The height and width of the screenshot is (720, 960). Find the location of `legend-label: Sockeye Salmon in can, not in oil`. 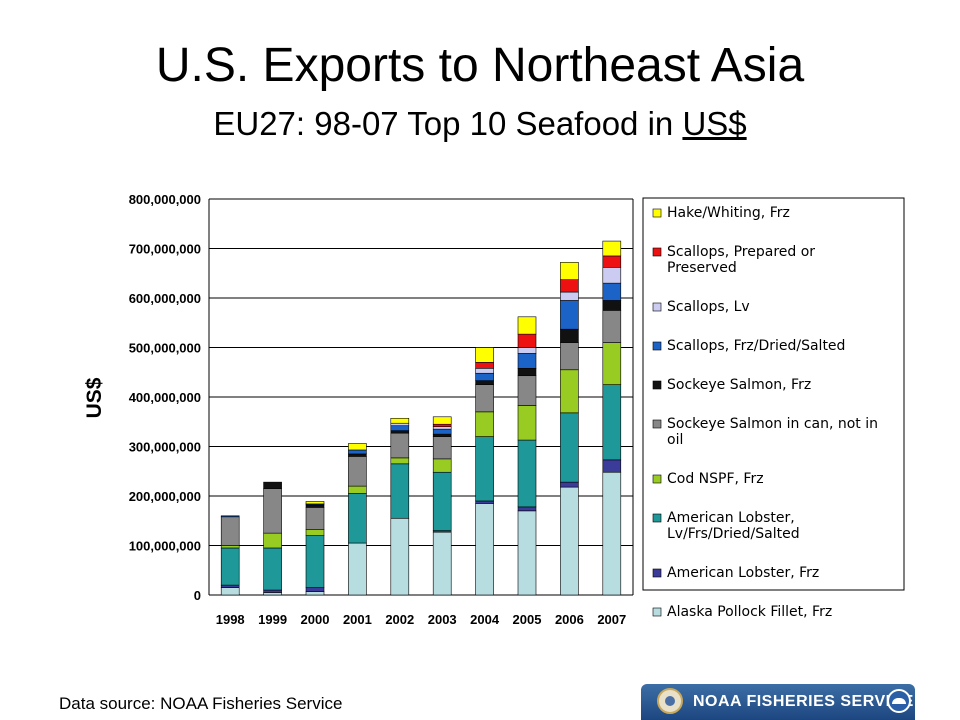

legend-label: Sockeye Salmon in can, not in oil is located at coordinates (772, 432).